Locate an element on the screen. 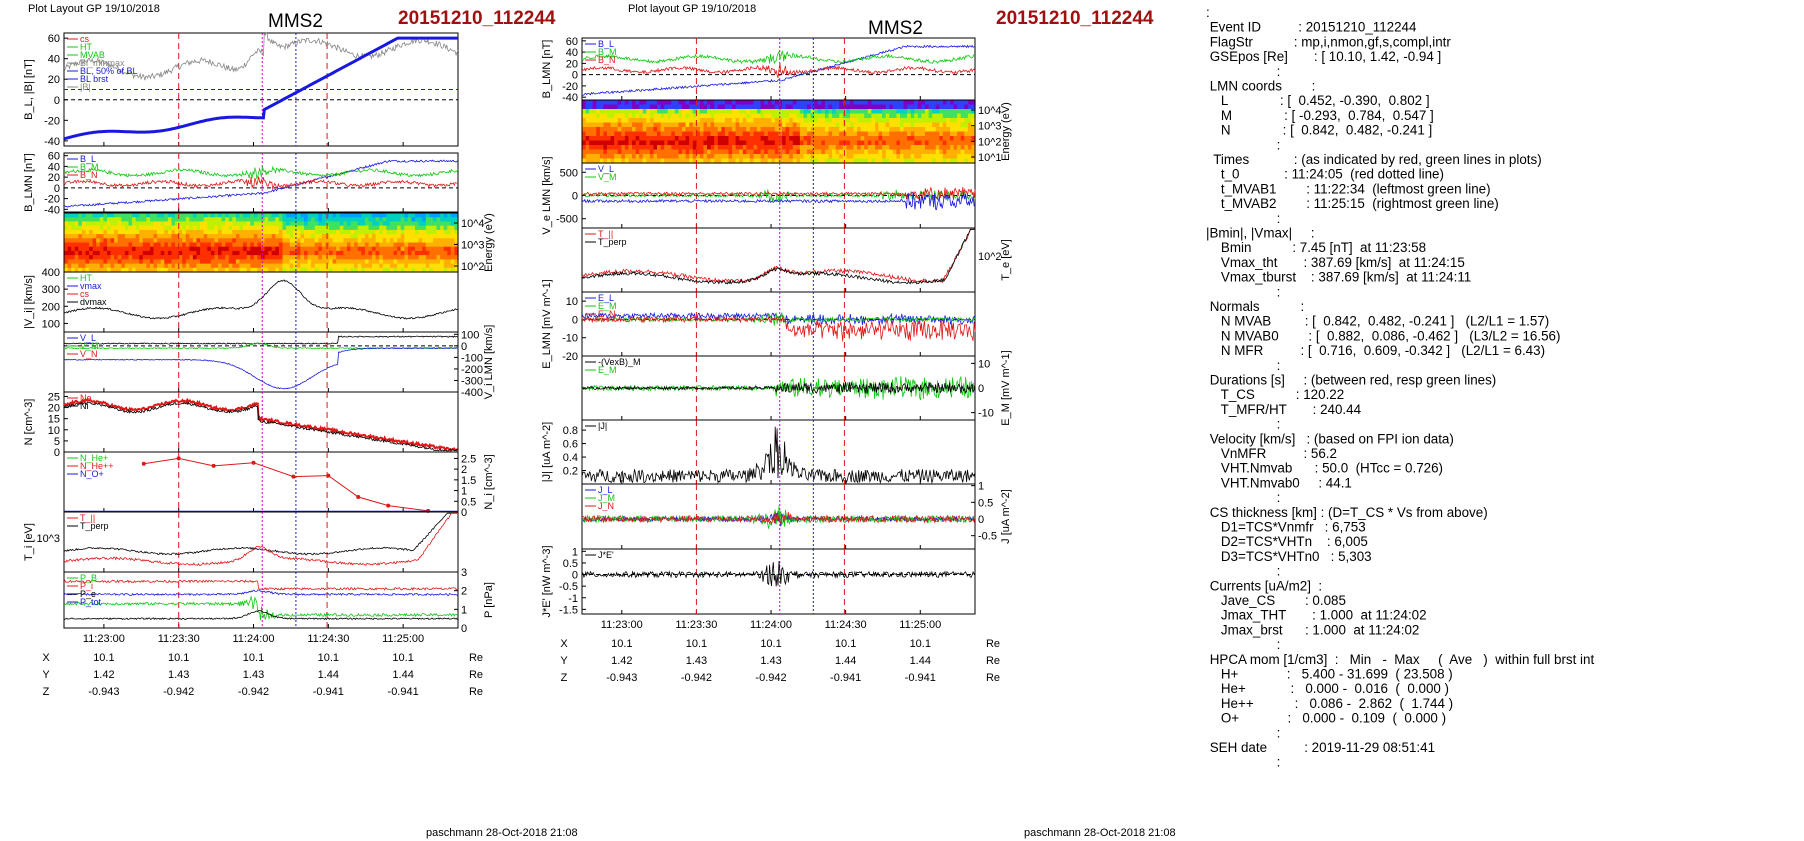  y-axis-label: T_i [eV] is located at coordinates (29, 542).